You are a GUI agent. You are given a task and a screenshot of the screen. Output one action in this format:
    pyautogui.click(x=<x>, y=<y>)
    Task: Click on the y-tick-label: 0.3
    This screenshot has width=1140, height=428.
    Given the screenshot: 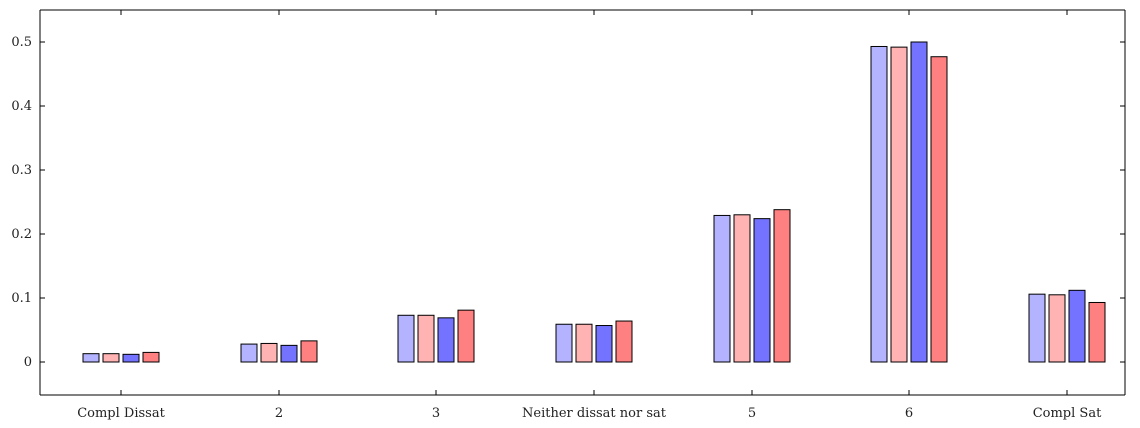 What is the action you would take?
    pyautogui.click(x=21, y=170)
    